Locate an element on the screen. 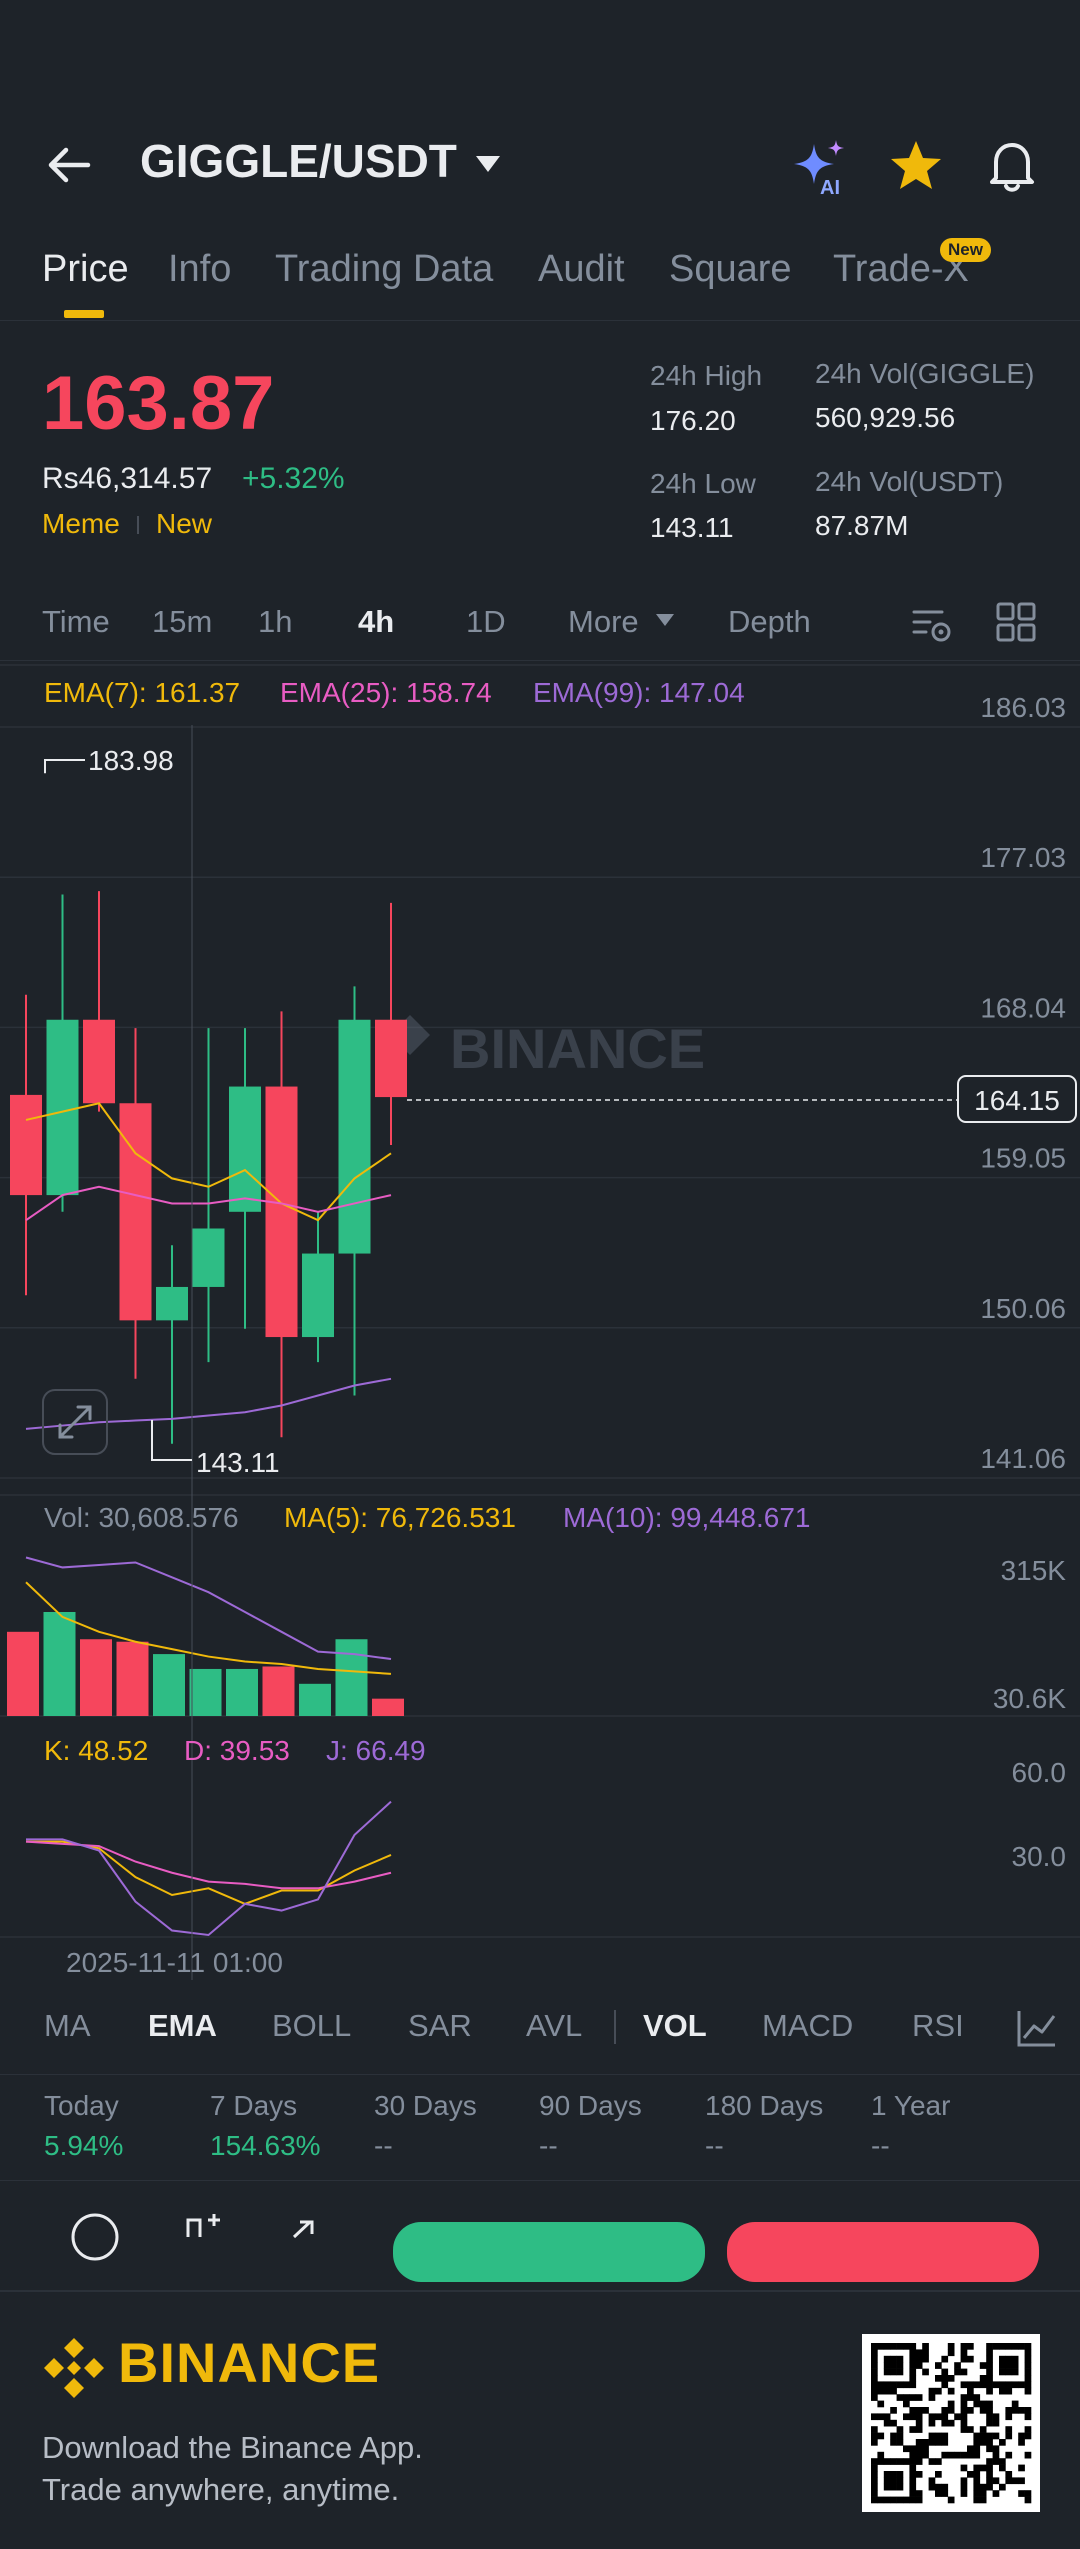 The width and height of the screenshot is (1080, 2549). grid-layout-icon is located at coordinates (1016, 624).